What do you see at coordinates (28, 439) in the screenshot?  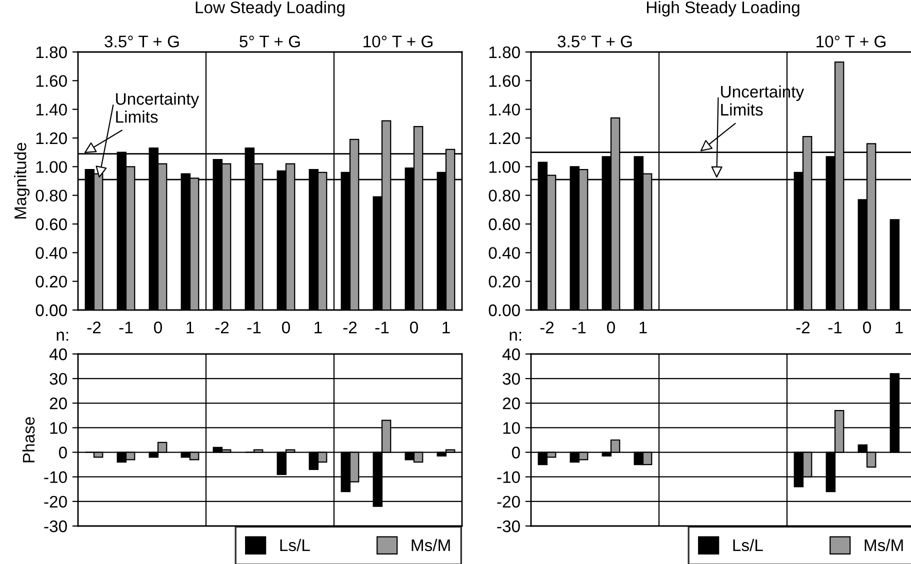 I see `y-axis-title: Phase` at bounding box center [28, 439].